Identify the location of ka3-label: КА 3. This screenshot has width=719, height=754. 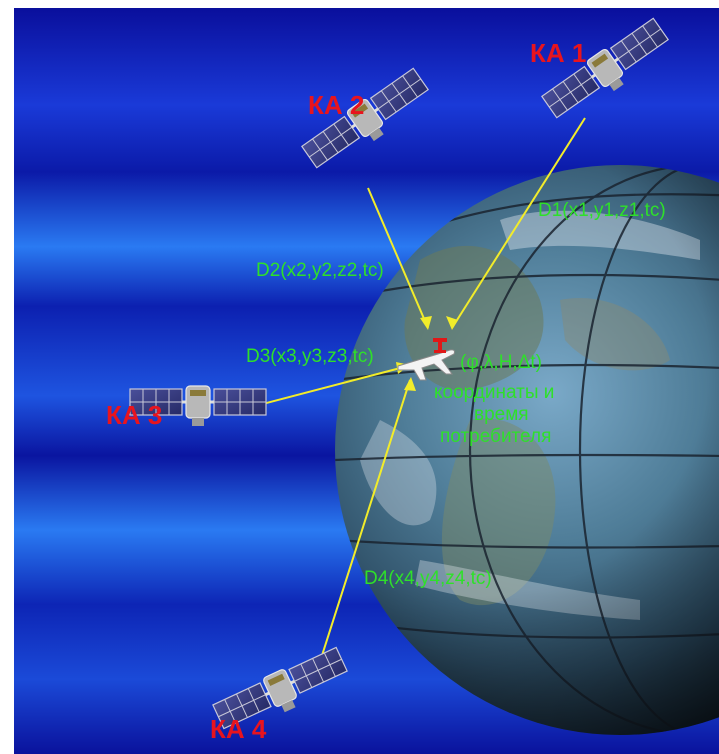
(134, 415).